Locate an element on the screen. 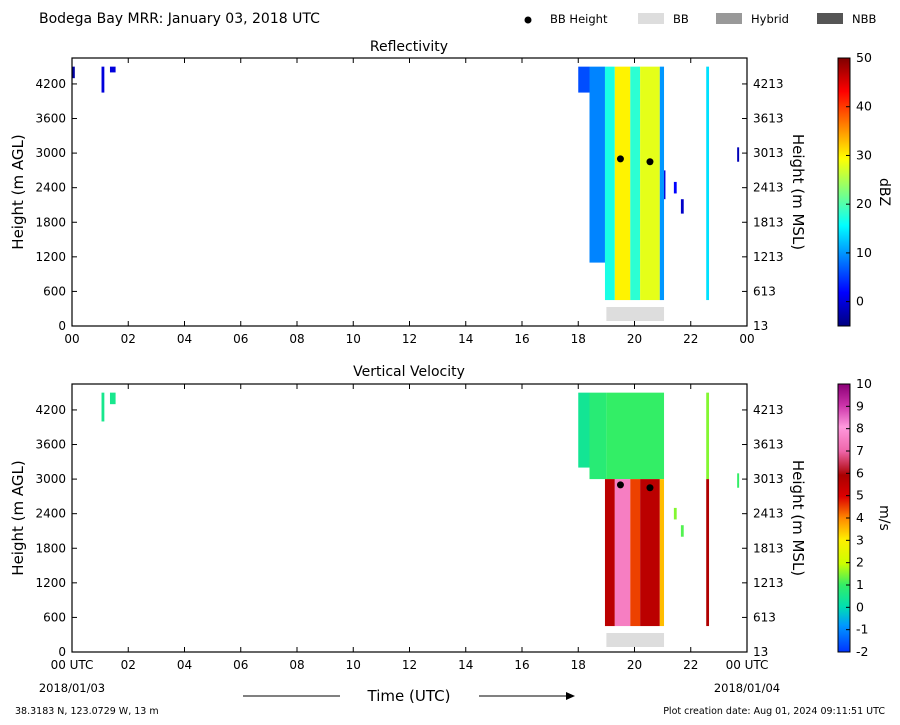  velocity-y-tick-right-label: 3013 is located at coordinates (768, 479).